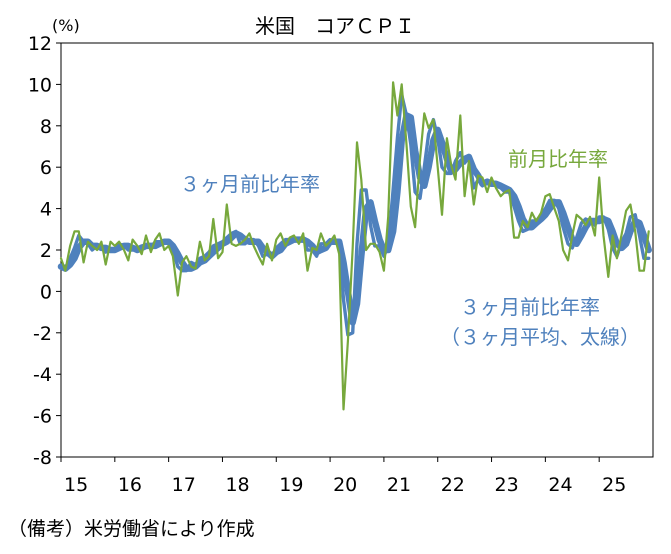  I want to click on y-tick-label: 4, so click(46, 210).